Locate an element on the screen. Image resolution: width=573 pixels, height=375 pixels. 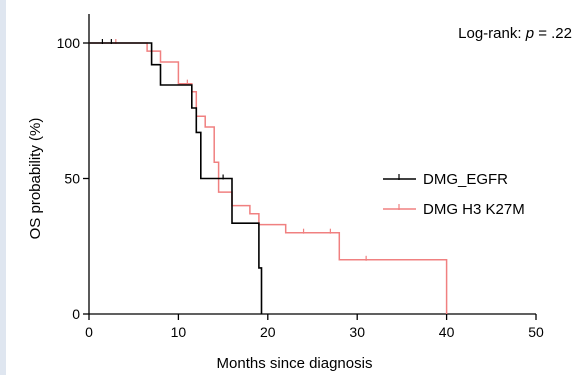
legend-label: DMG H3 K27M is located at coordinates (474, 209).